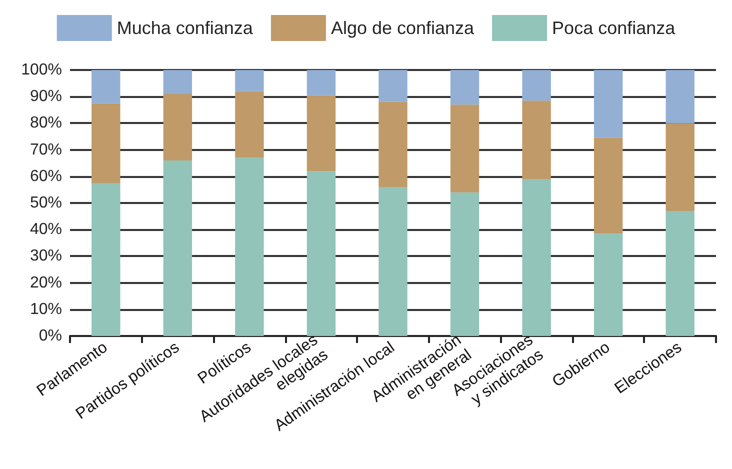  Describe the element at coordinates (185, 28) in the screenshot. I see `legend-label: Mucha confianza` at that location.